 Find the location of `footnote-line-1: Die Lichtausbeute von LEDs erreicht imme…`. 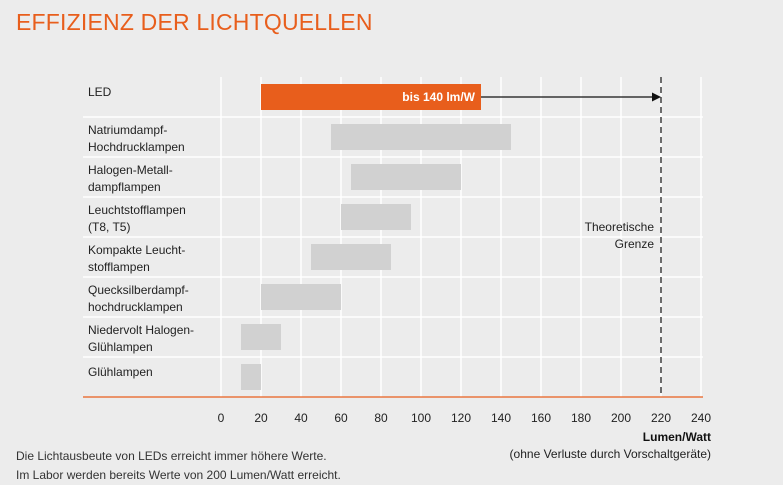

footnote-line-1: Die Lichtausbeute von LEDs erreicht imme… is located at coordinates (171, 456).